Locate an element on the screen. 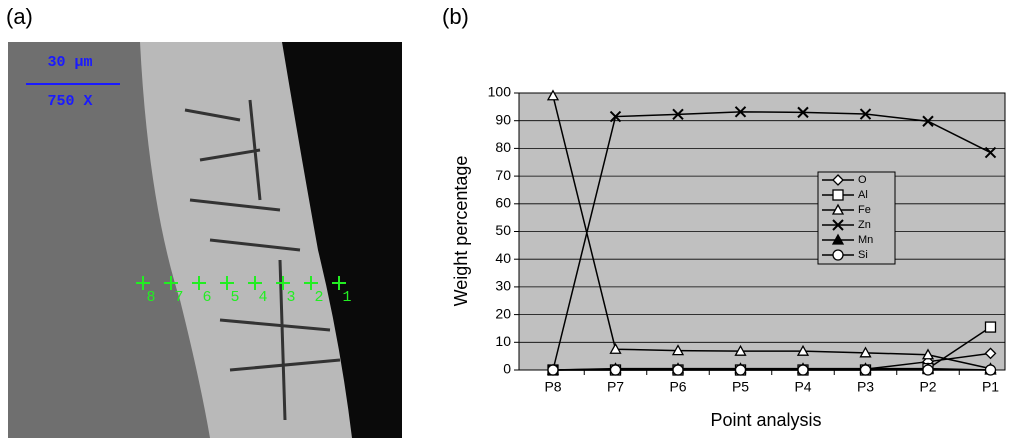 This screenshot has width=1020, height=438. series-line is located at coordinates (771, 369).